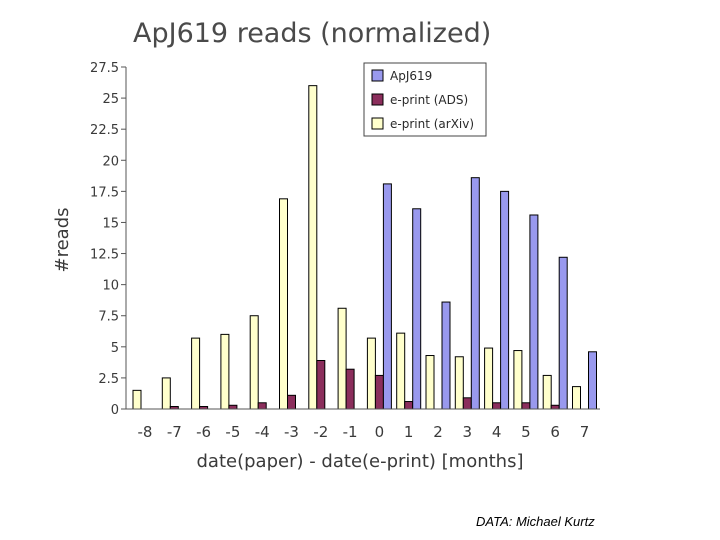  I want to click on legend-swatch-e-print-arxiv, so click(377, 123).